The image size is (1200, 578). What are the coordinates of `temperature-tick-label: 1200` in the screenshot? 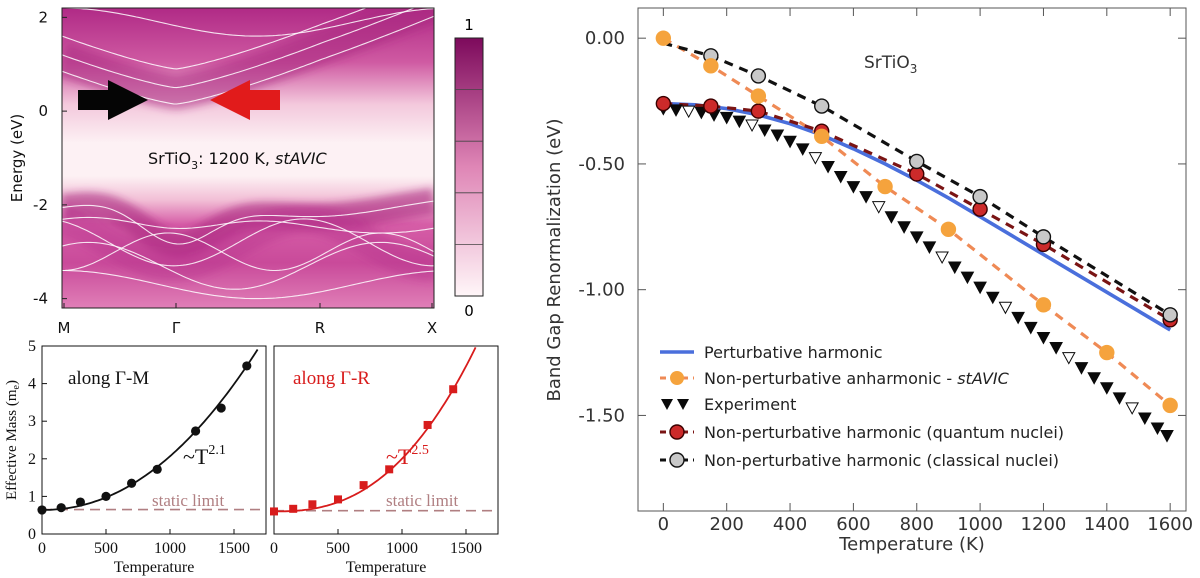 It's located at (1044, 524).